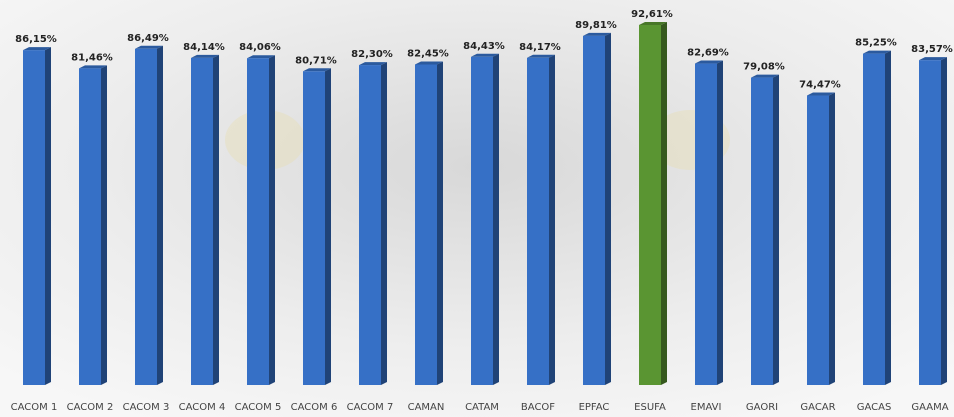 This screenshot has width=954, height=417. Describe the element at coordinates (540, 47) in the screenshot. I see `value-label: 84,17%` at that location.